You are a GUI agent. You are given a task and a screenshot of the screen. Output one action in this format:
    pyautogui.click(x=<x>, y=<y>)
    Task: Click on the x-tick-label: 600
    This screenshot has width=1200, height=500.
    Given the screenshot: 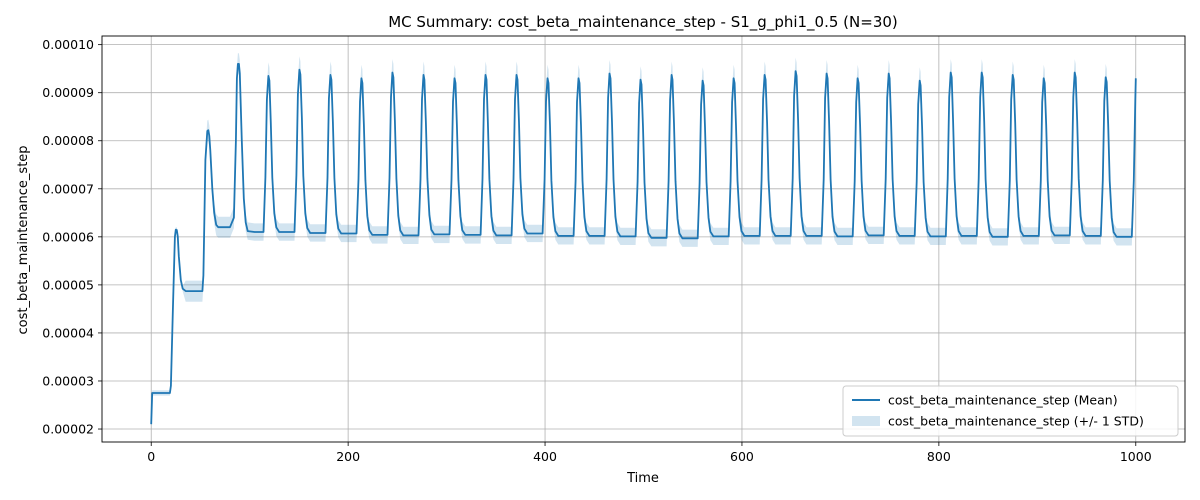 What is the action you would take?
    pyautogui.click(x=742, y=456)
    